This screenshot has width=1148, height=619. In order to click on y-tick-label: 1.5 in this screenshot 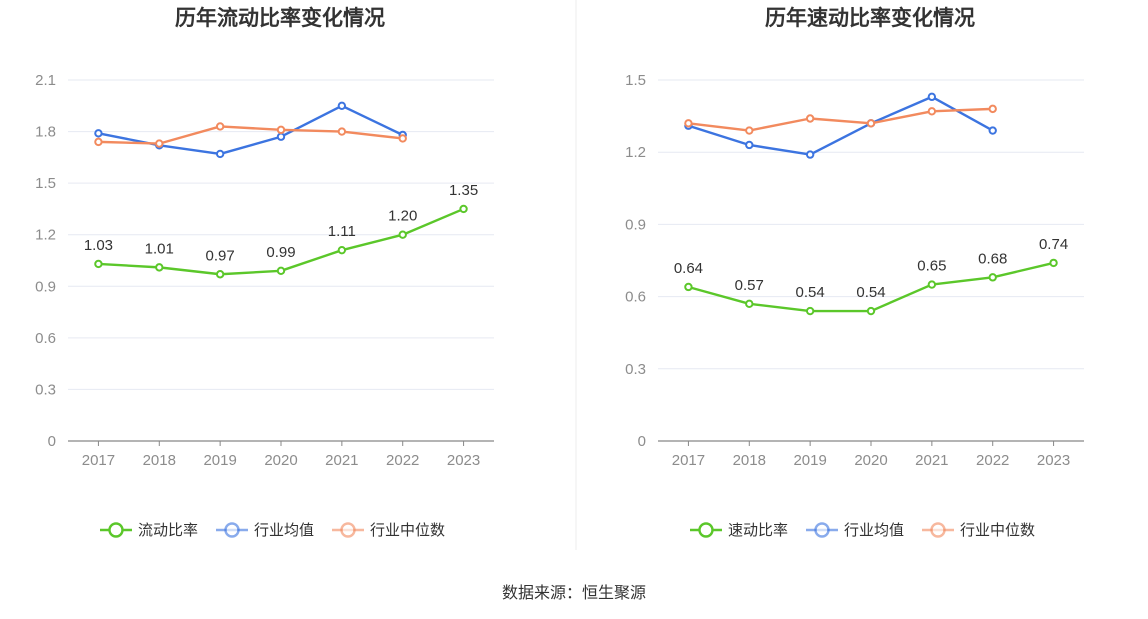, I will do `click(45, 183)`.